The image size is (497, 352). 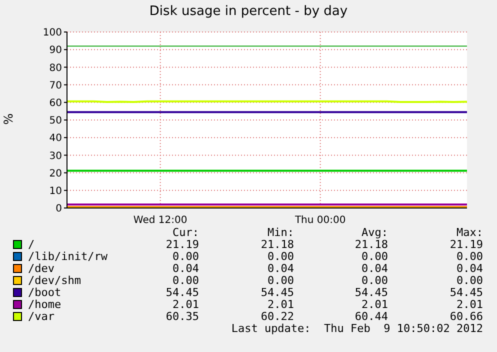 What do you see at coordinates (55, 86) in the screenshot?
I see `y-tick-label: 70` at bounding box center [55, 86].